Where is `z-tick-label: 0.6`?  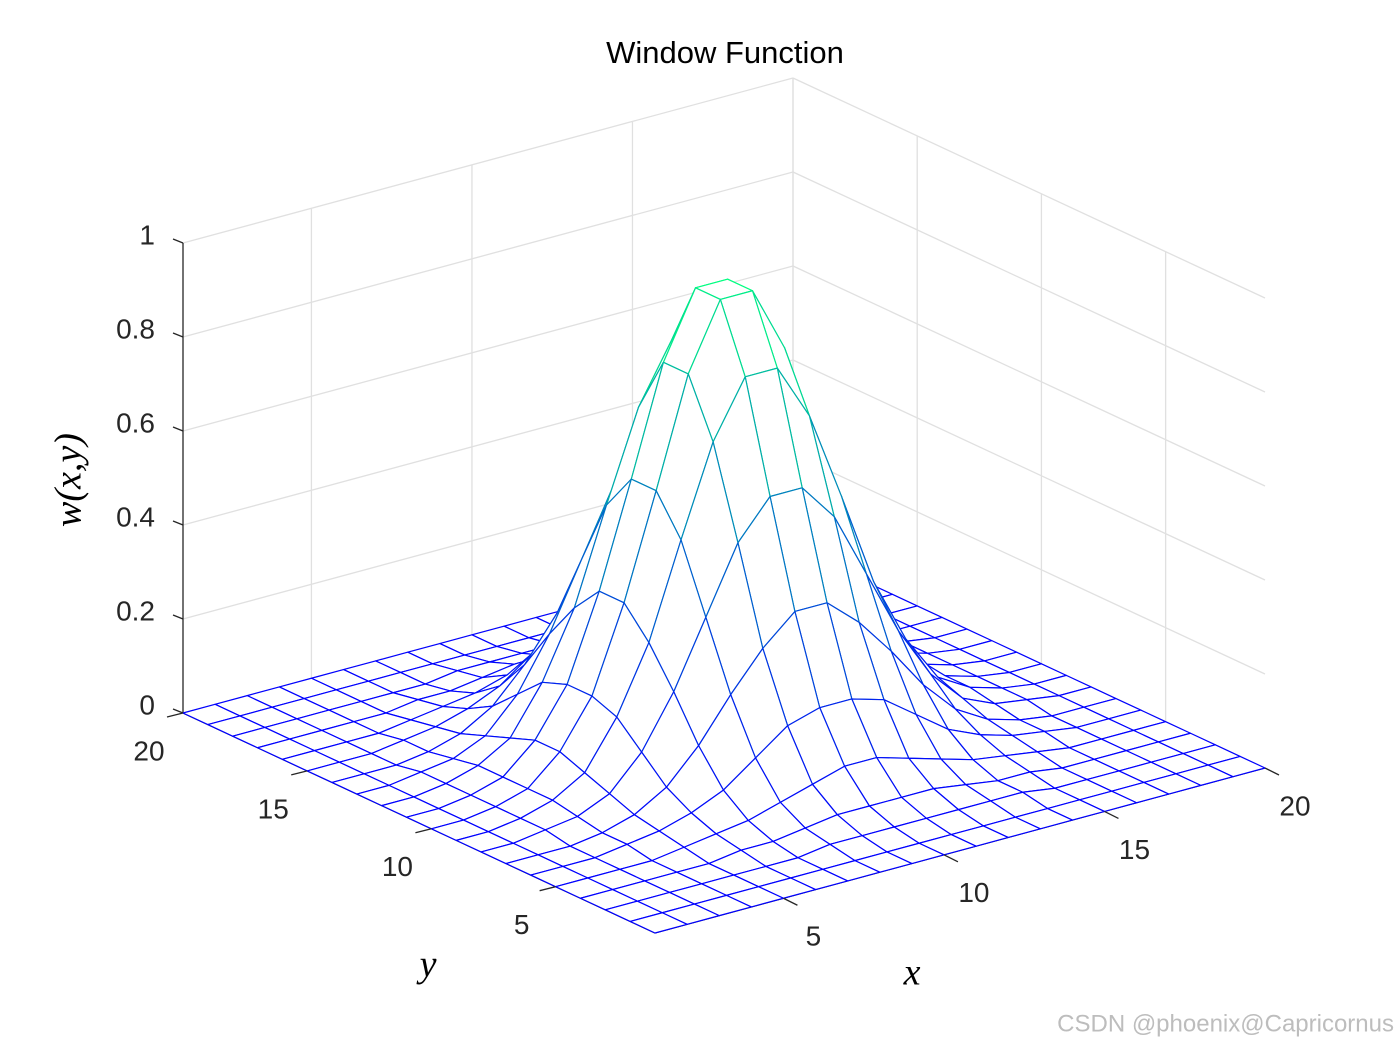
z-tick-label: 0.6 is located at coordinates (135, 422).